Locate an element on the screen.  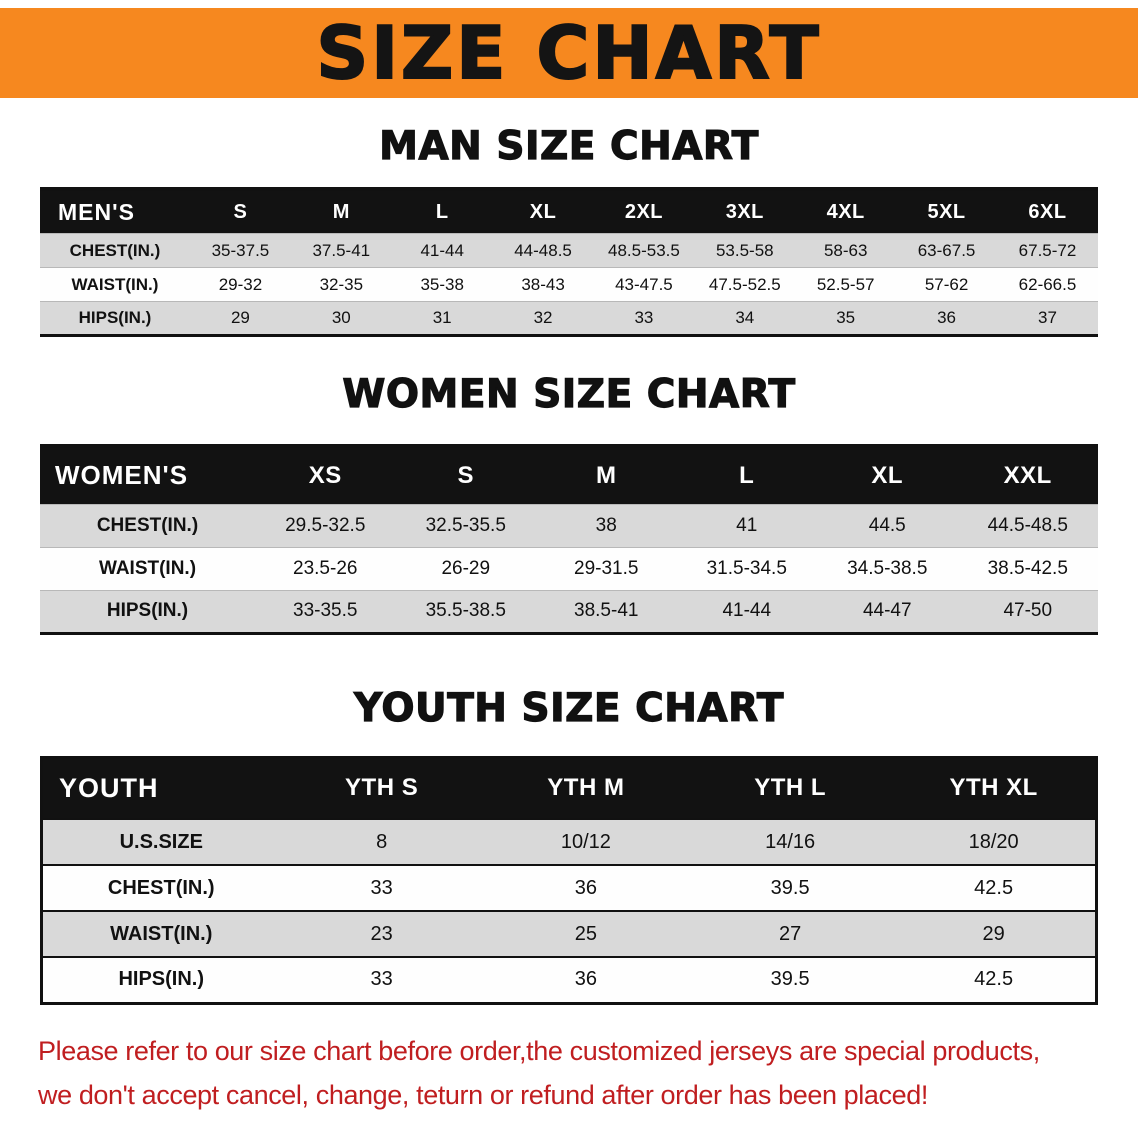
value-cell: 38.5-42.5 is located at coordinates (1027, 568).